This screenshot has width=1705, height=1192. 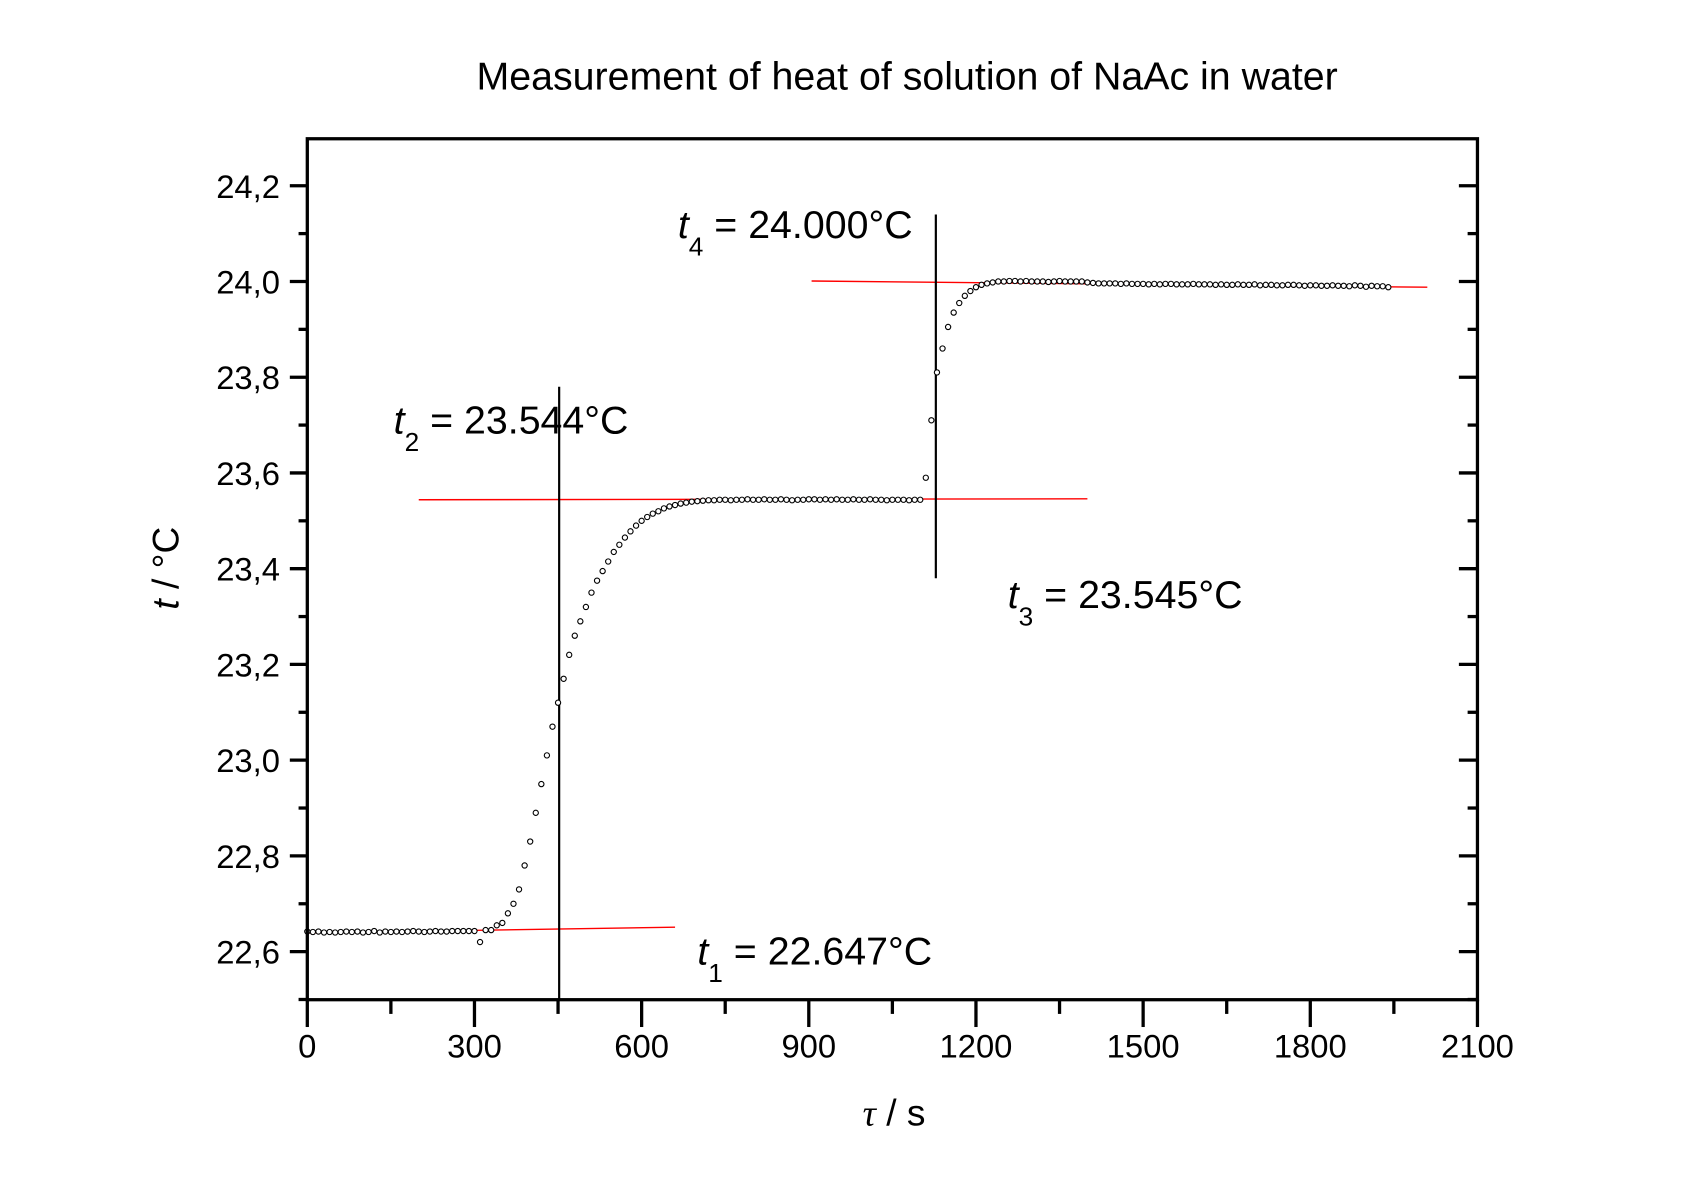 I want to click on annotation-subscript: 3, so click(x=1026, y=617).